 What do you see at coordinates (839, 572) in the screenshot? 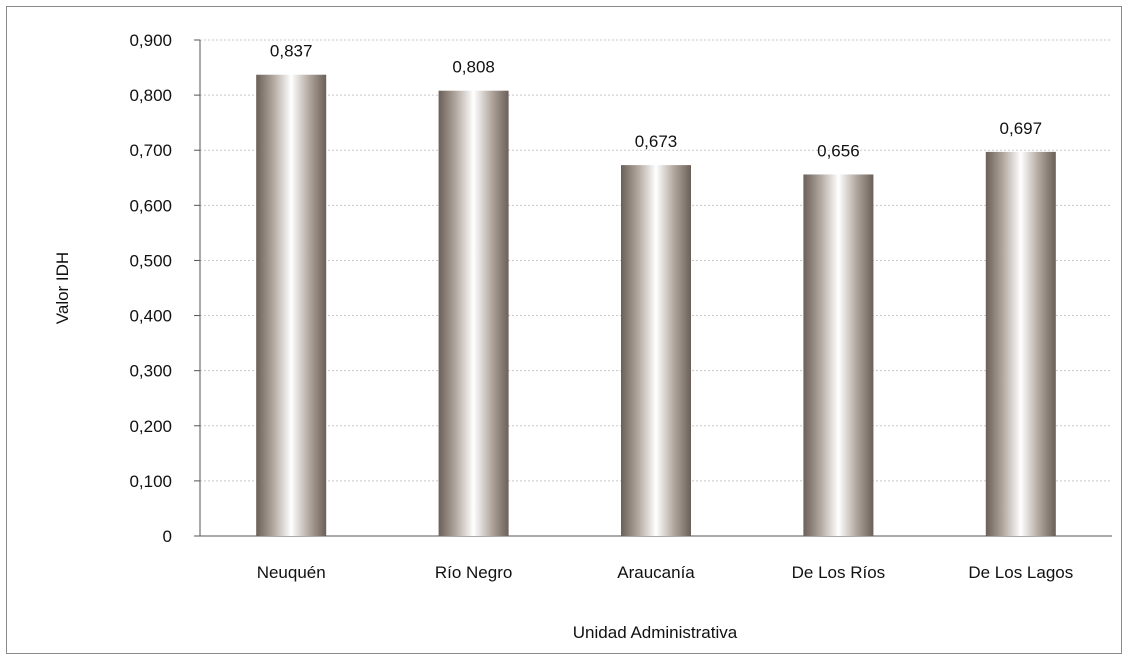
I see `x-tick-label: De Los Ríos` at bounding box center [839, 572].